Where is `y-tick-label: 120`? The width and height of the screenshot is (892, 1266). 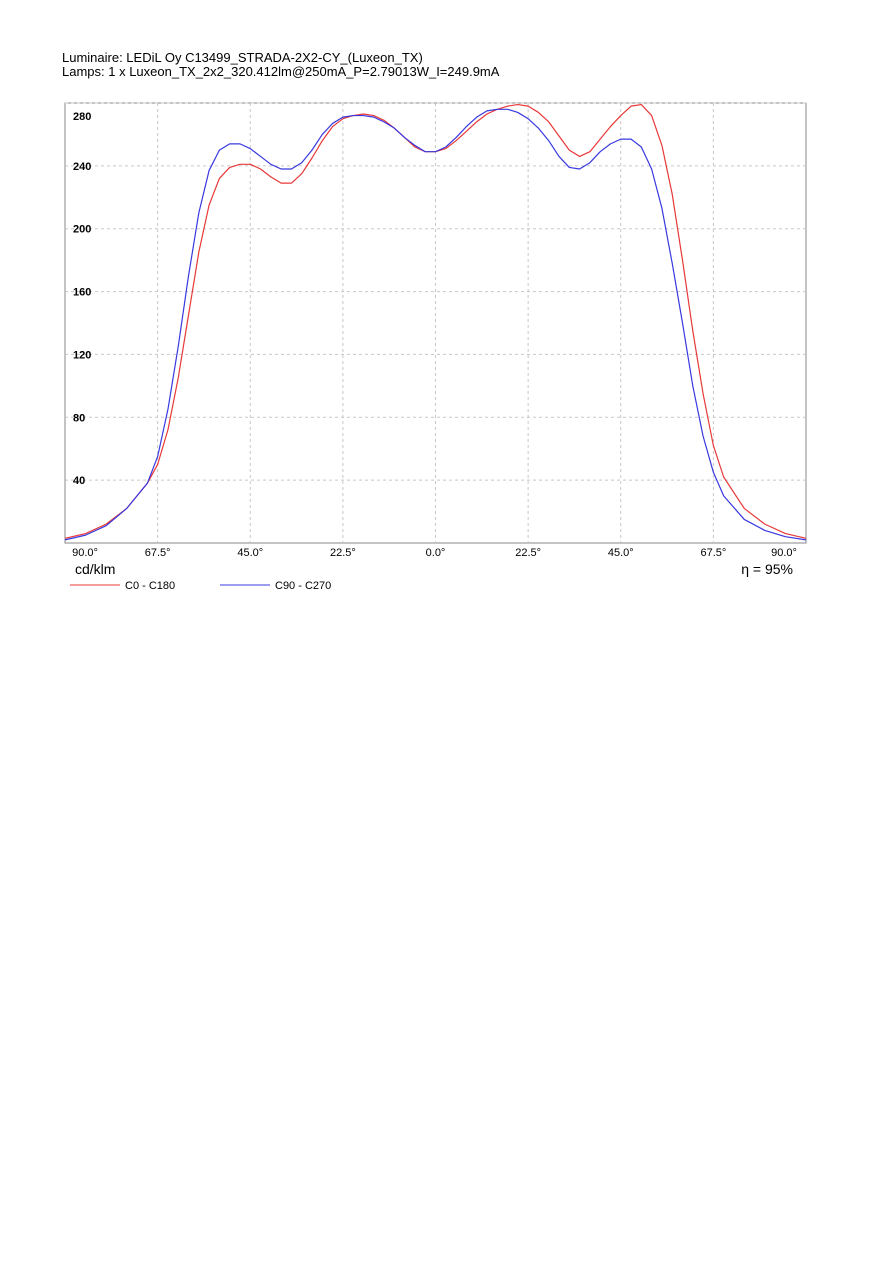
y-tick-label: 120 is located at coordinates (82, 355).